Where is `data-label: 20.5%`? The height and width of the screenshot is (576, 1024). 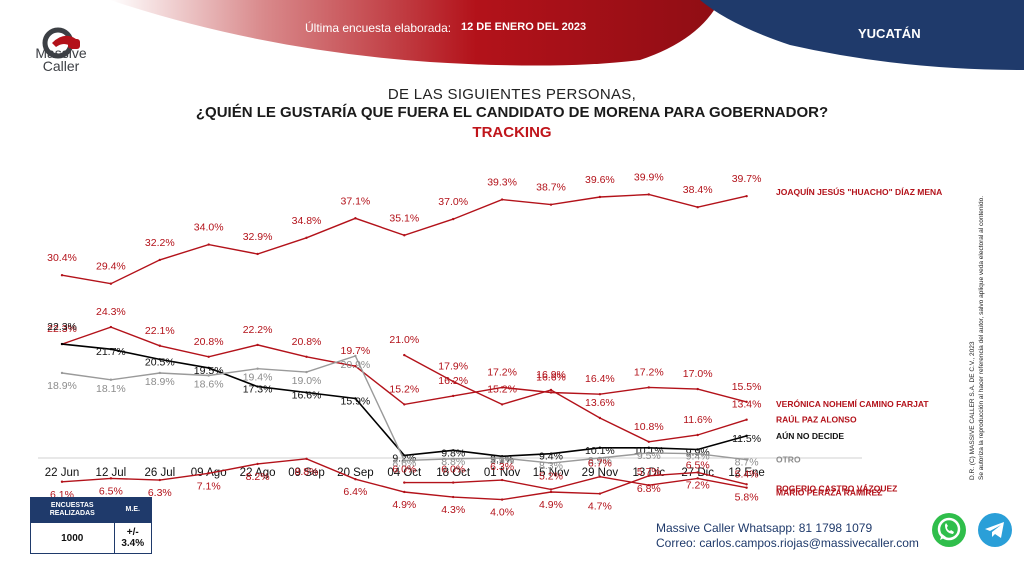 data-label: 20.5% is located at coordinates (160, 362).